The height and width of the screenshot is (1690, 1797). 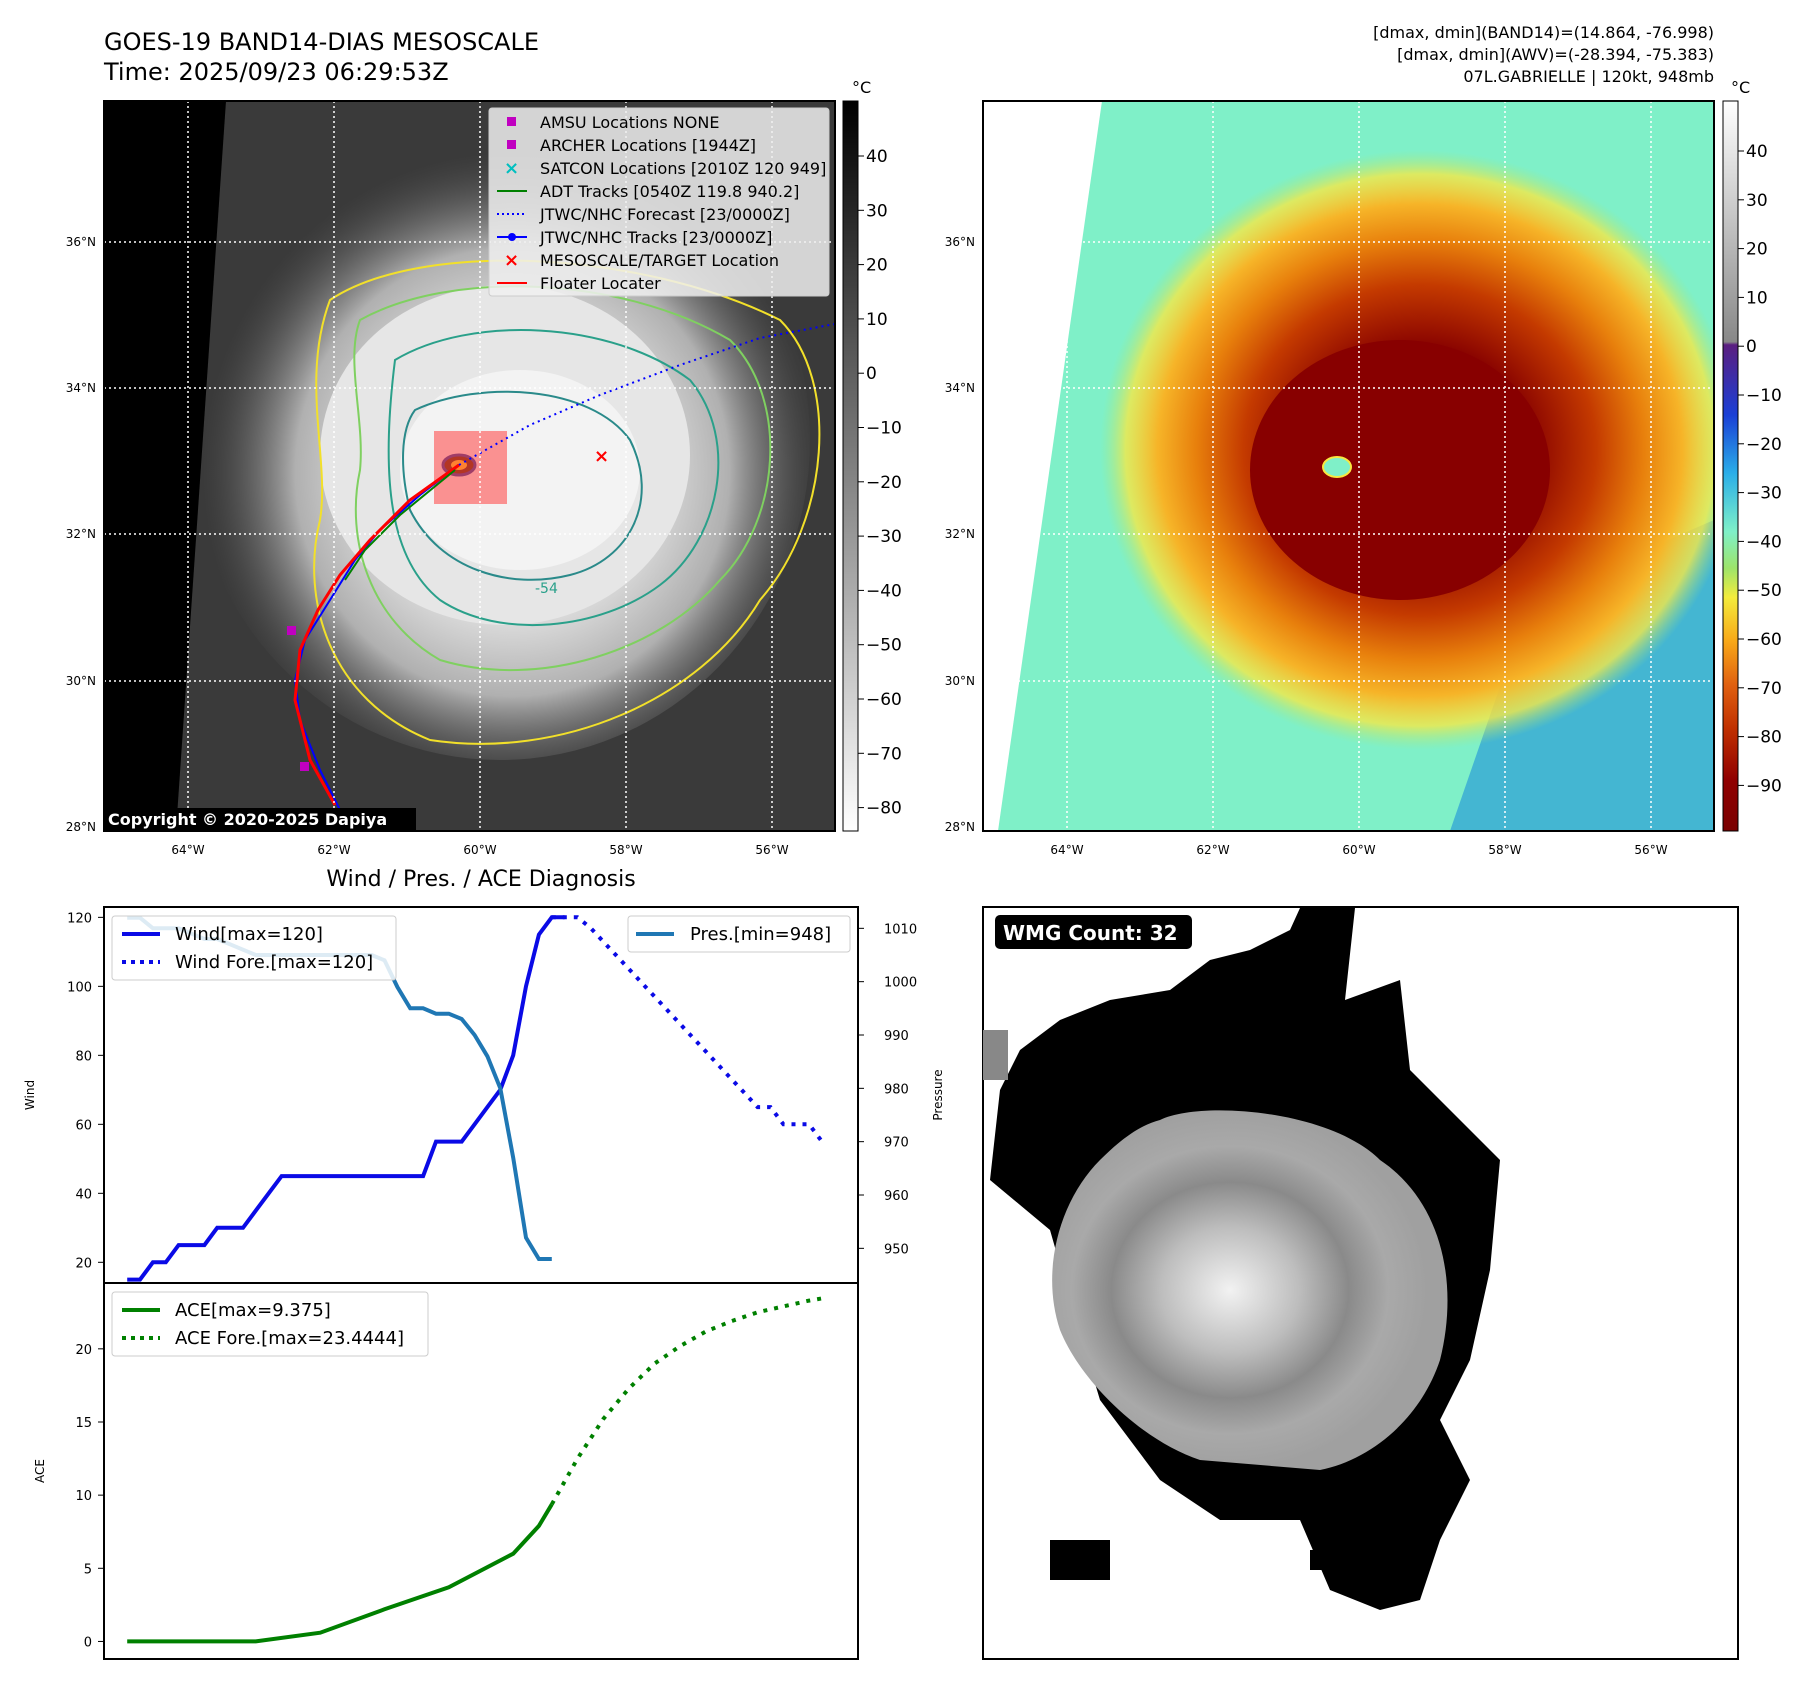 I want to click on y-tick-label: 40, so click(x=83, y=1194).